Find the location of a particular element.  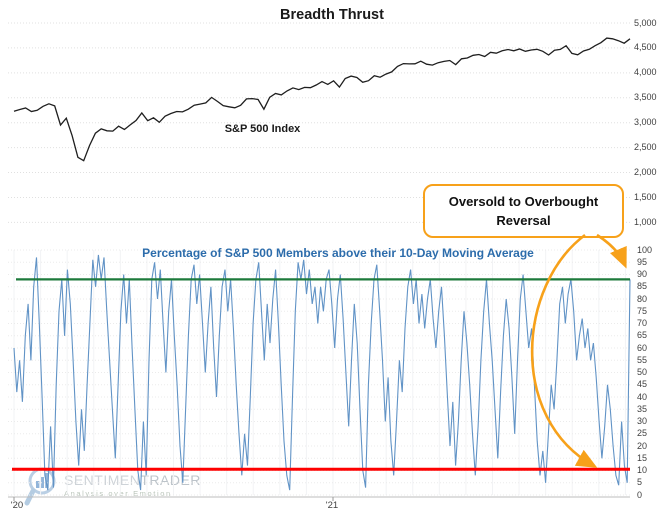

spx-y-tick-label: 3,000 is located at coordinates (645, 122).